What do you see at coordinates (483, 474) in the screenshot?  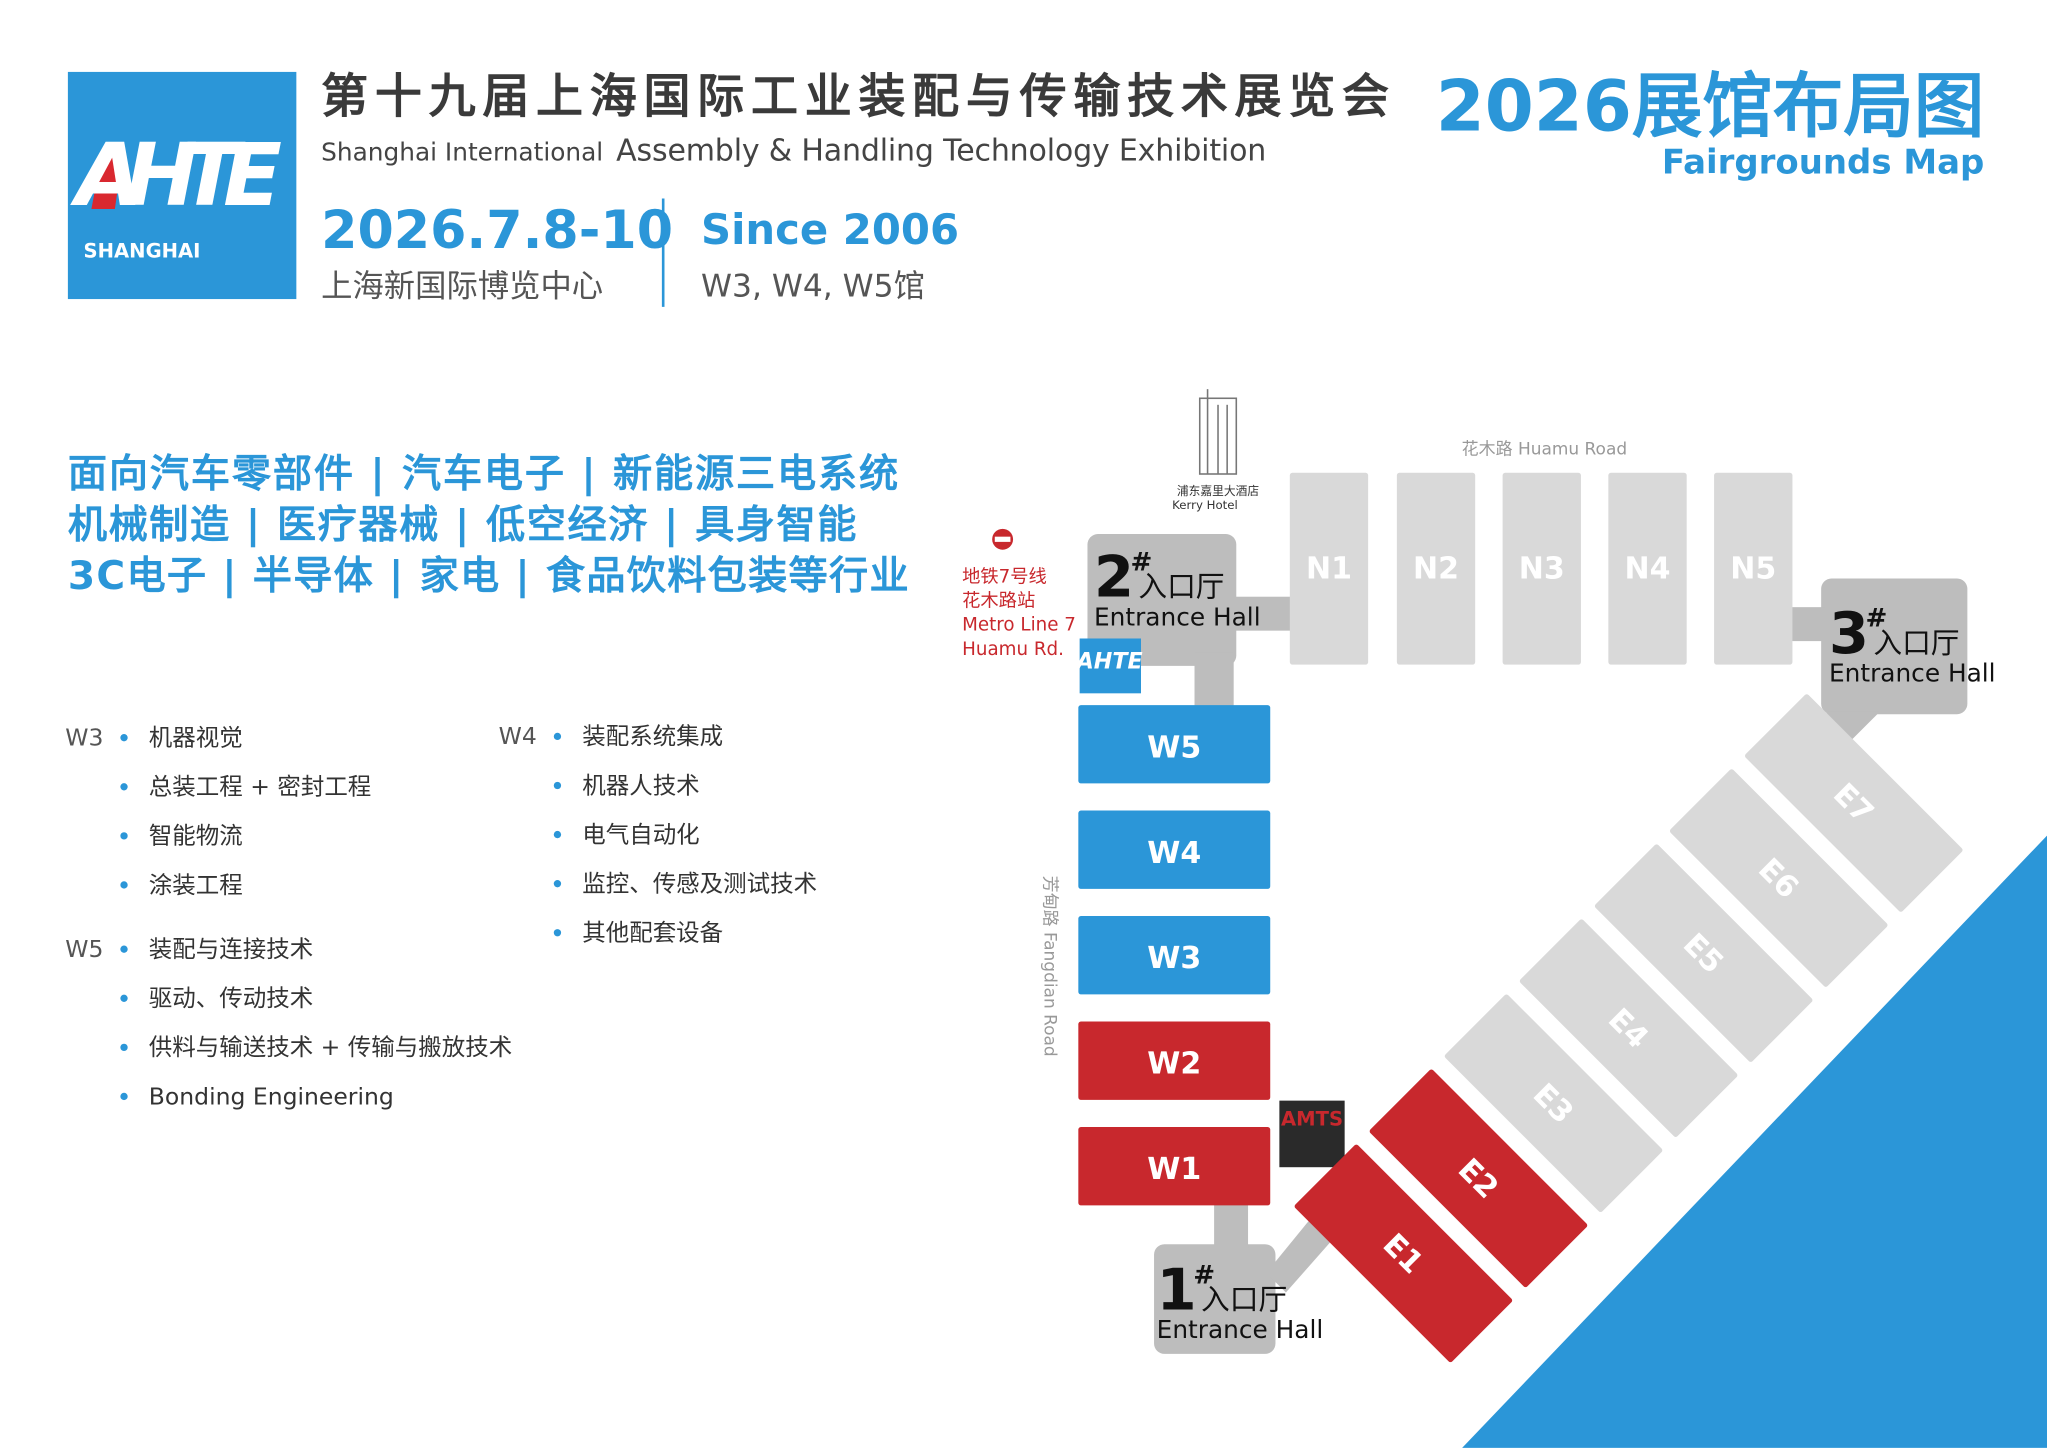 I see `topic-line: 面向汽车零部件 | 汽车电子 | 新能源三电系统` at bounding box center [483, 474].